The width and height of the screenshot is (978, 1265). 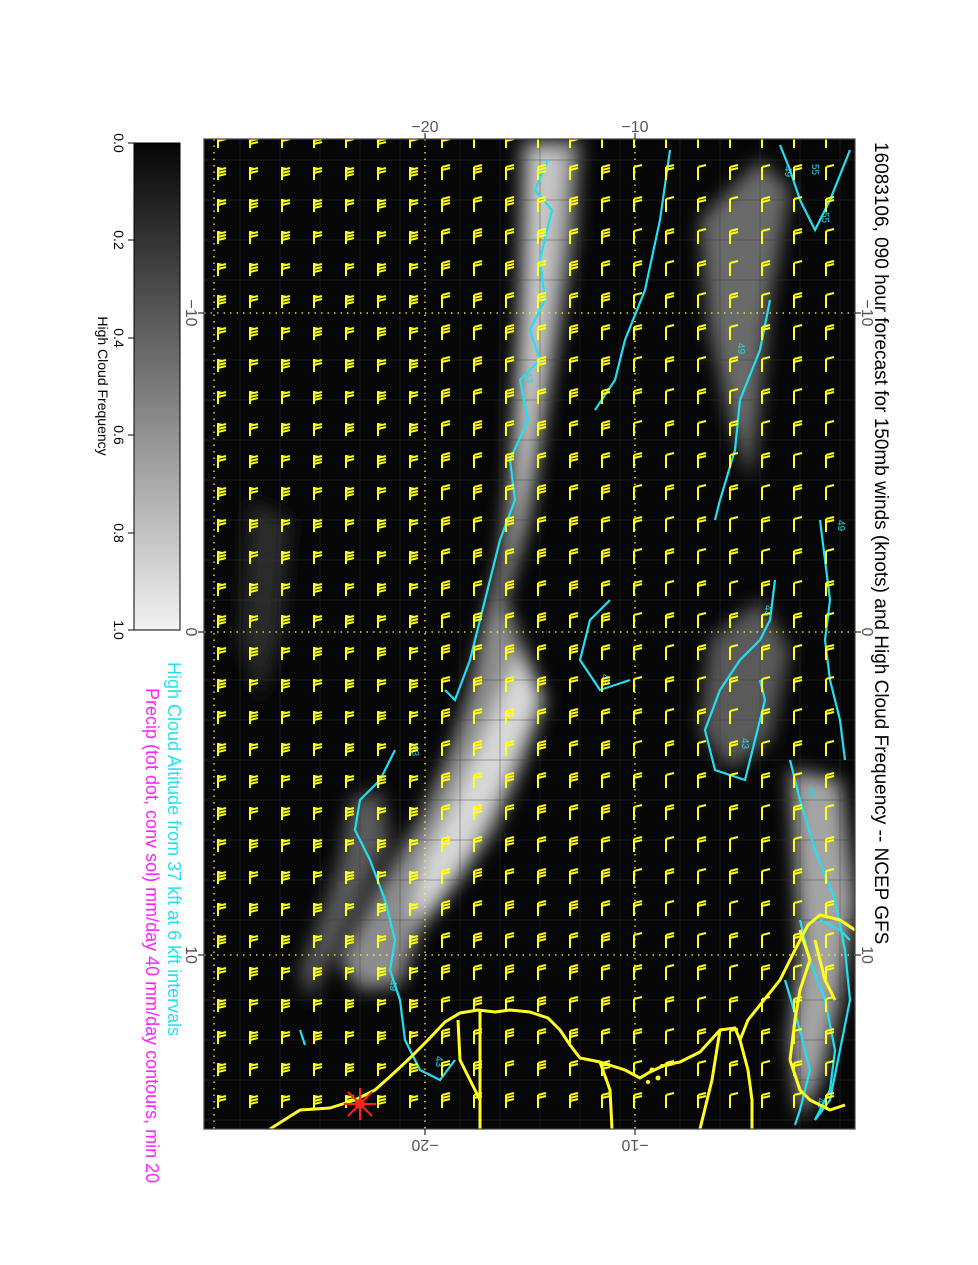 What do you see at coordinates (745, 685) in the screenshot?
I see `cloud-east-mid` at bounding box center [745, 685].